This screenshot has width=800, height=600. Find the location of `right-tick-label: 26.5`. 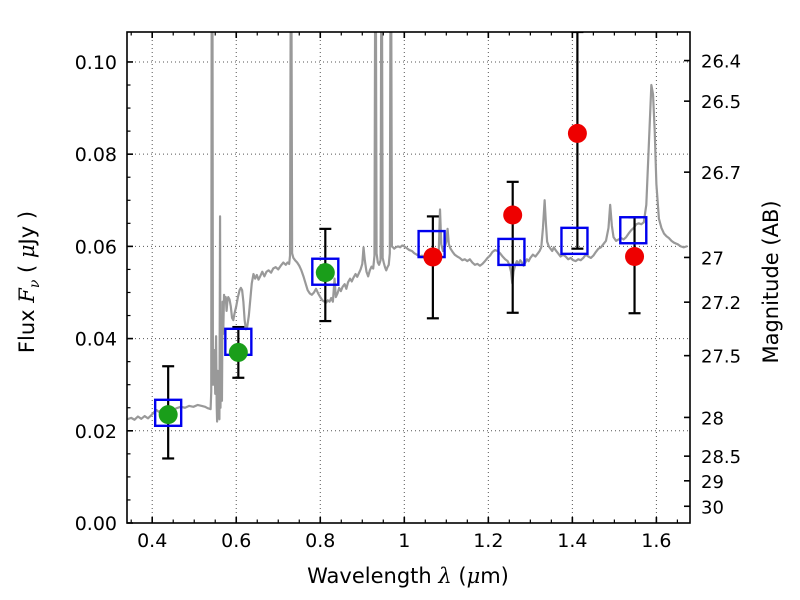

right-tick-label: 26.5 is located at coordinates (721, 102).